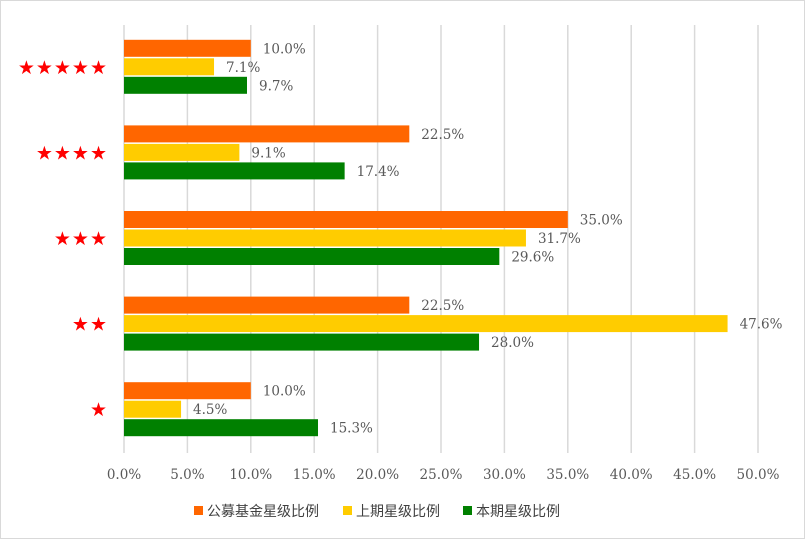 This screenshot has width=805, height=539. Describe the element at coordinates (314, 475) in the screenshot. I see `x-tick-label: 15.0%` at that location.